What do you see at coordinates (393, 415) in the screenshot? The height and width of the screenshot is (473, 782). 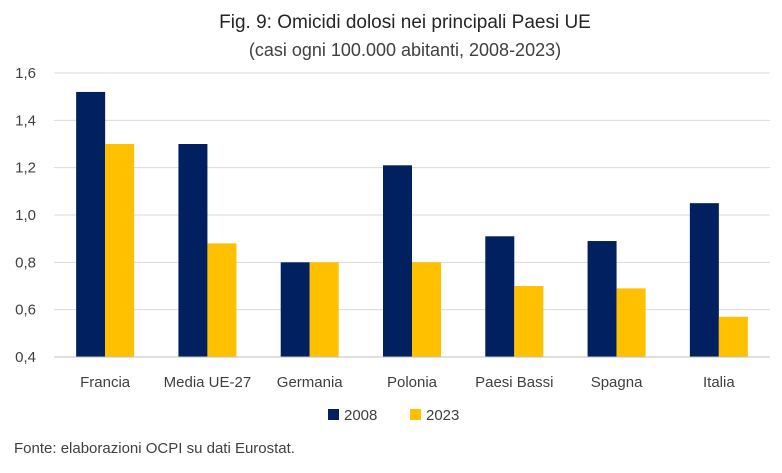 I see `legend: 2008 2023` at bounding box center [393, 415].